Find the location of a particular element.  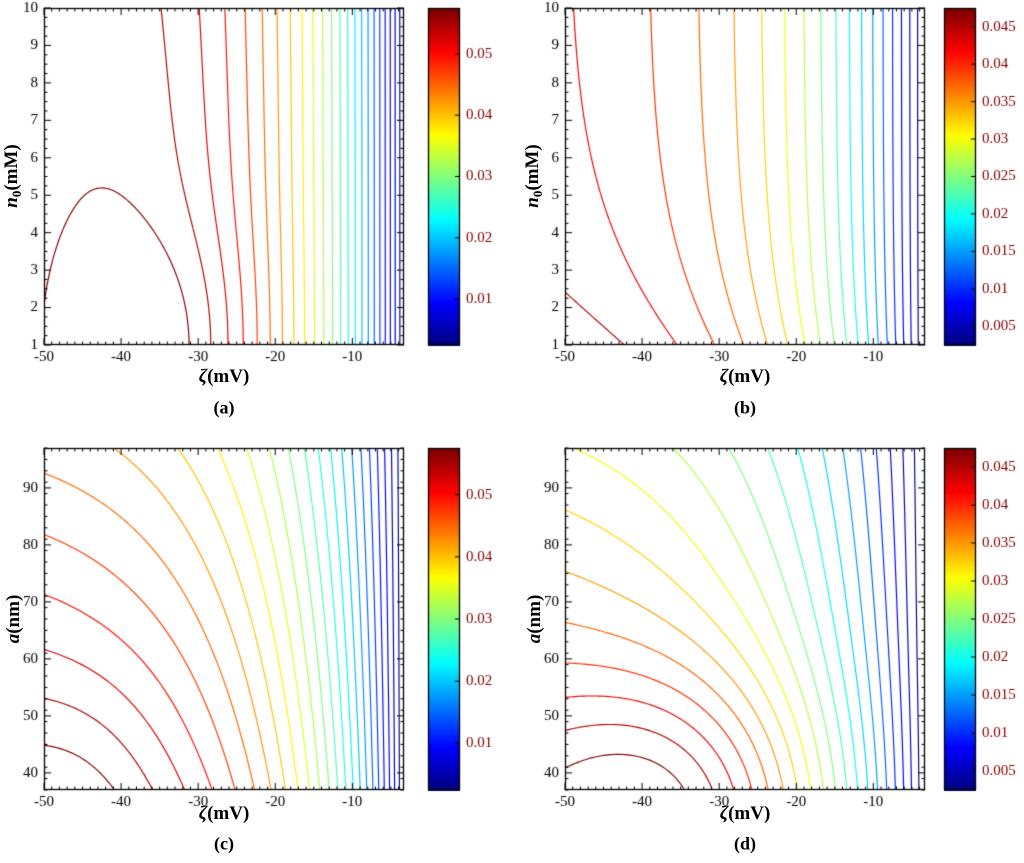

panel-c-ylabel: a(nm) is located at coordinates (13, 619).